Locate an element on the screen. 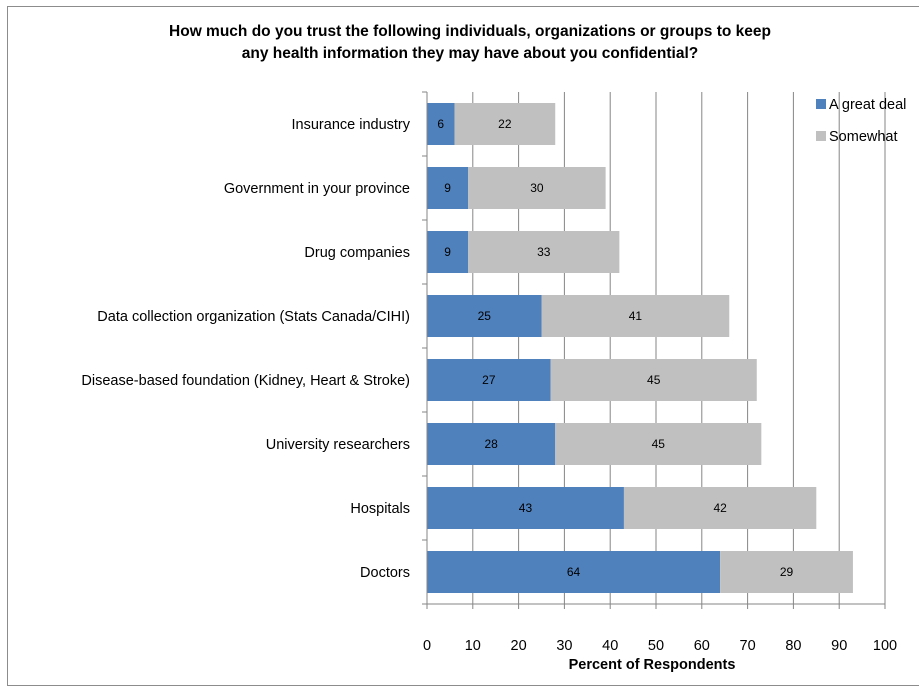  x-tick-label-50: 50 is located at coordinates (656, 646).